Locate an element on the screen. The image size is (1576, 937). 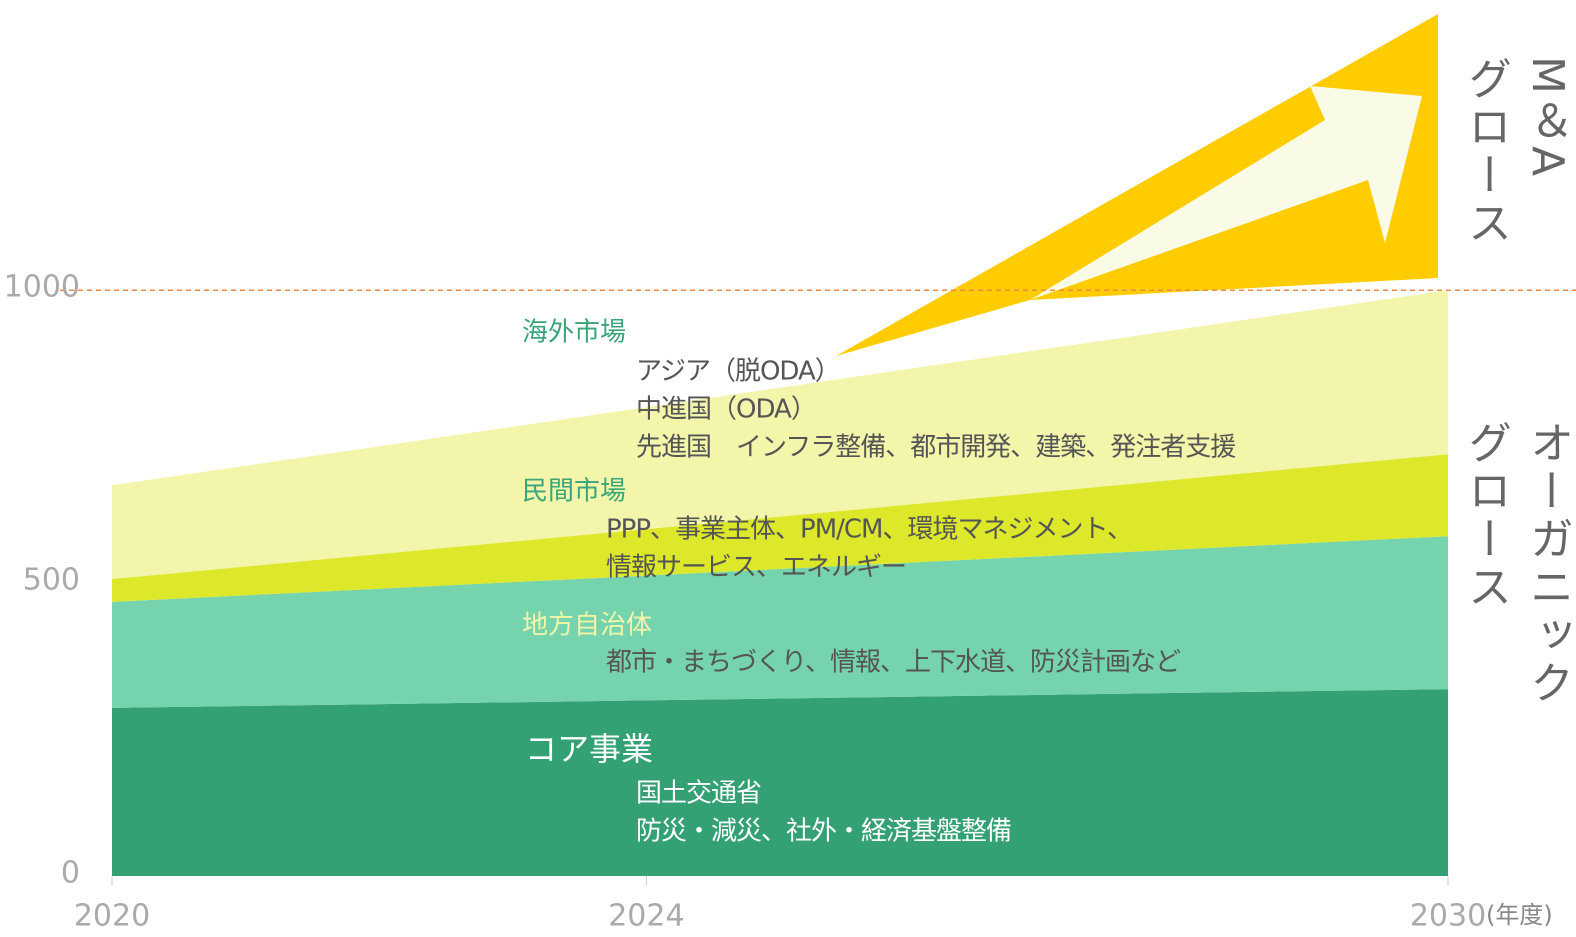
y-tick-label: 1000 is located at coordinates (42, 287).